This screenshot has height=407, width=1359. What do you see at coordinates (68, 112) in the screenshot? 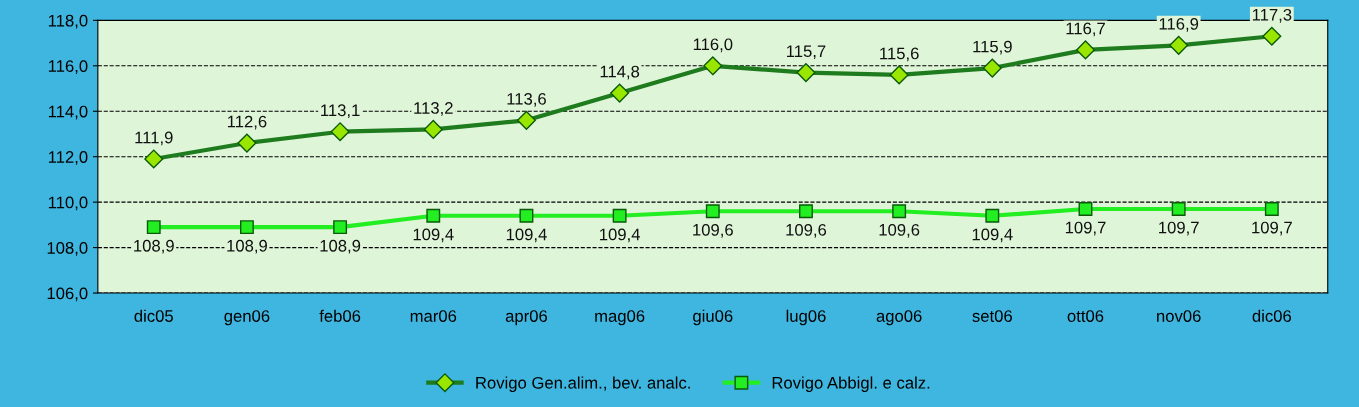
I see `y-tick-label: 114,0` at bounding box center [68, 112].